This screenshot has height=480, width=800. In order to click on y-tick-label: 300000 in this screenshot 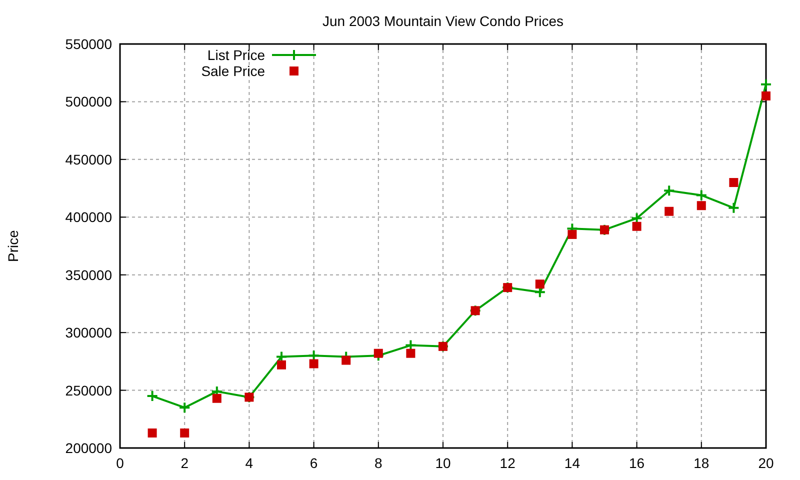, I will do `click(88, 332)`.